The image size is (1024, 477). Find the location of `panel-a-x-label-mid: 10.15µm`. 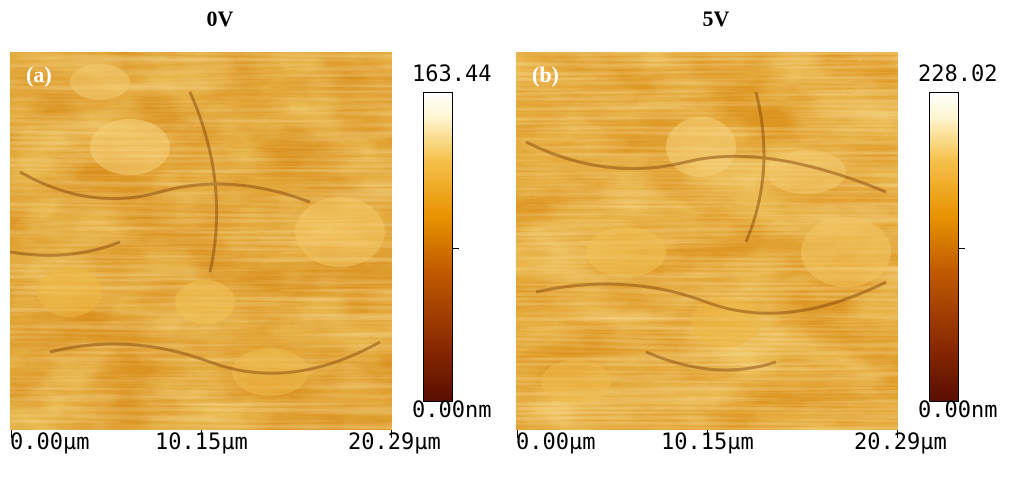

panel-a-x-label-mid: 10.15µm is located at coordinates (201, 442).